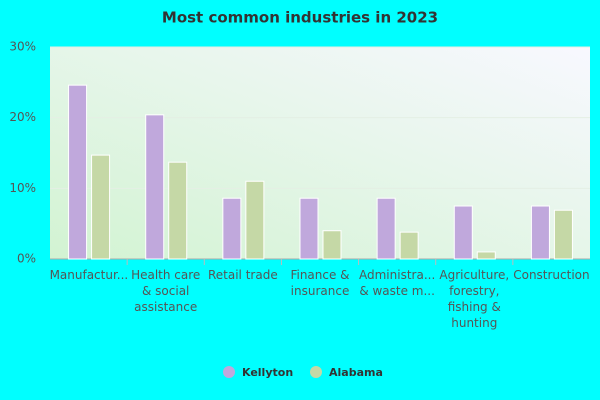 The height and width of the screenshot is (400, 600). Describe the element at coordinates (22, 188) in the screenshot. I see `y-tick-label: 10%` at that location.